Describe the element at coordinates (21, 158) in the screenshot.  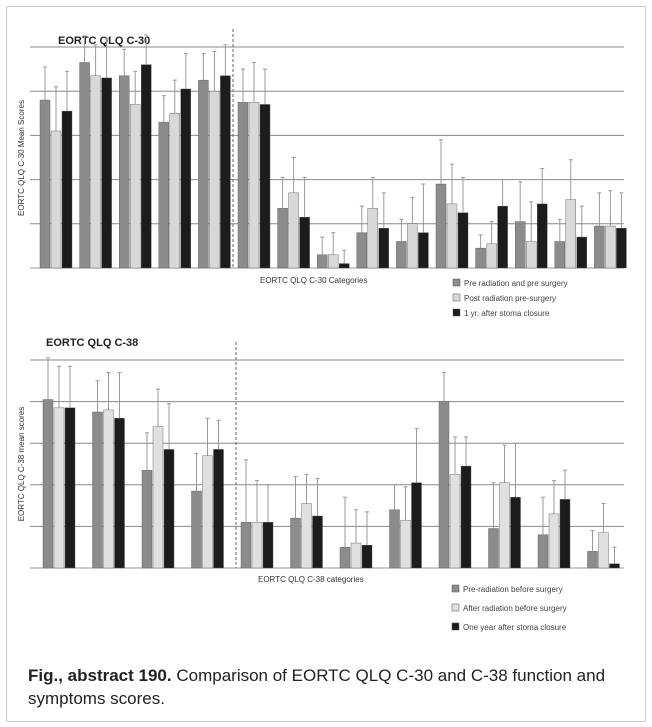
I see `y-axis-label: EORTC QLQ C-30 Mean Scores` at that location.